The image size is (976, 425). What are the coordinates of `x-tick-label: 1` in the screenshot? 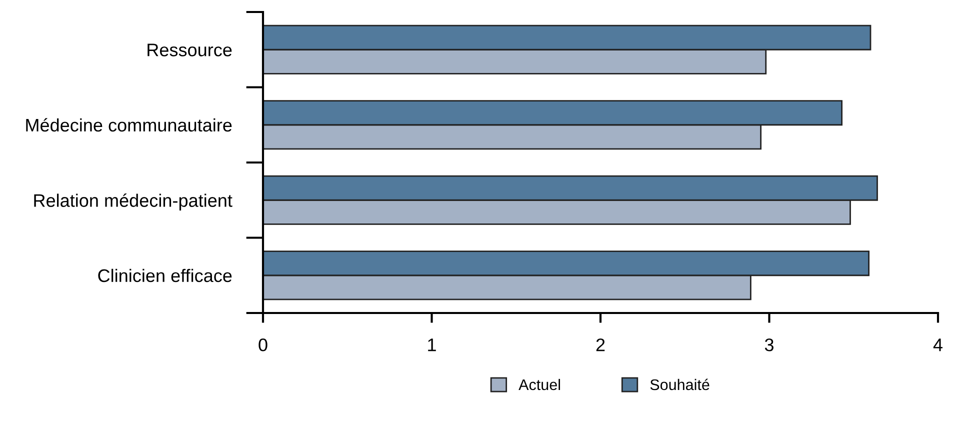 It's located at (432, 345).